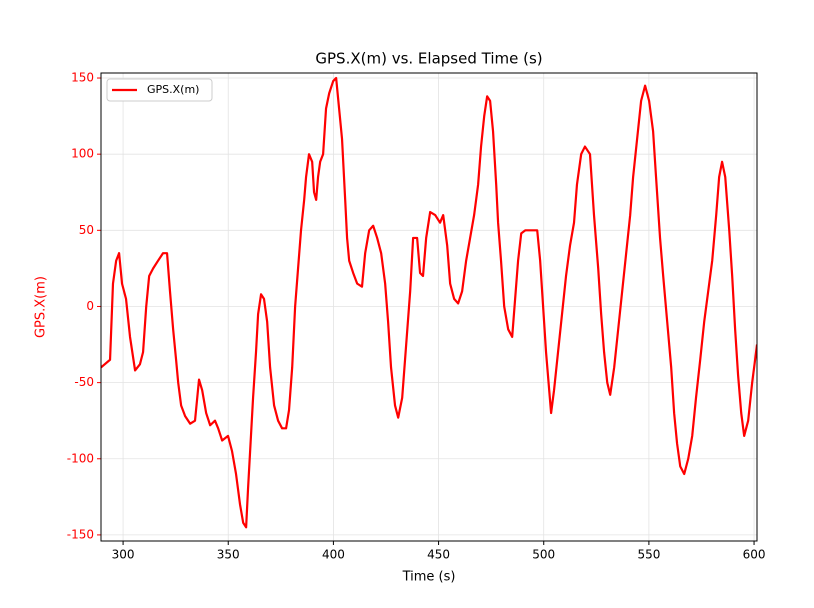 This screenshot has width=814, height=608. Describe the element at coordinates (86, 230) in the screenshot. I see `y-tick-label: 50` at that location.